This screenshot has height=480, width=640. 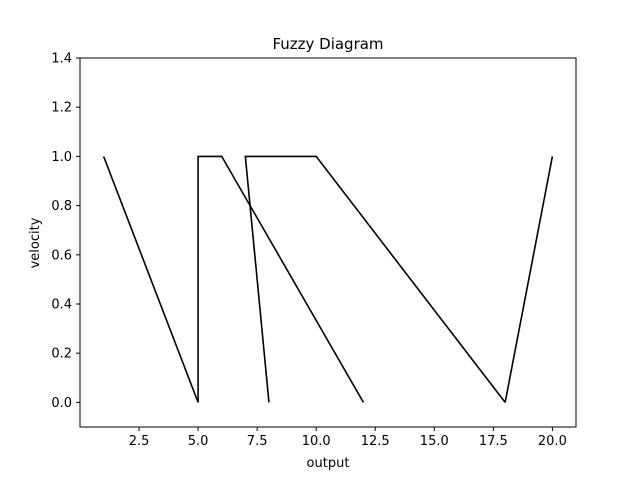 What do you see at coordinates (316, 441) in the screenshot?
I see `x-tick-label: 10.0` at bounding box center [316, 441].